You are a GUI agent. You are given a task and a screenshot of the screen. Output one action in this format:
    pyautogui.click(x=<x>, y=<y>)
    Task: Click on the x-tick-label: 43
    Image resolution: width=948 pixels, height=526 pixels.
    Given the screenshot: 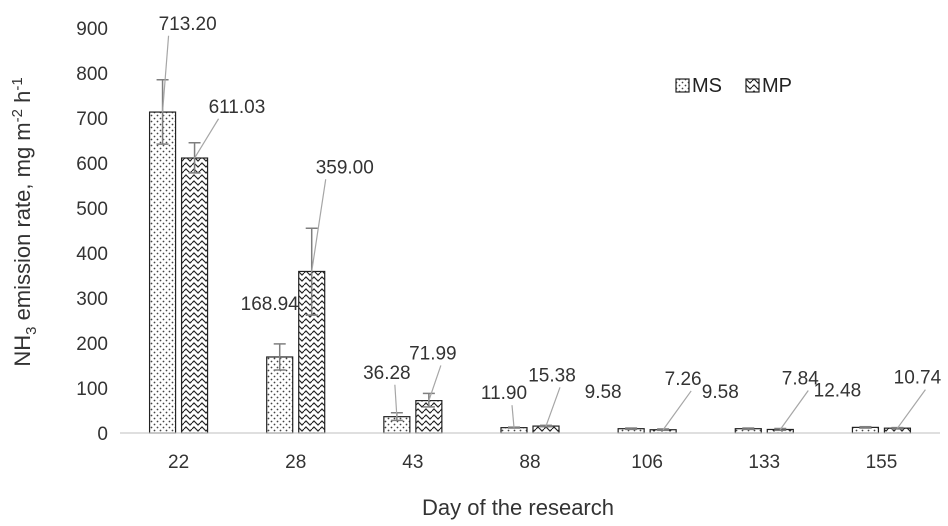 What is the action you would take?
    pyautogui.click(x=412, y=462)
    